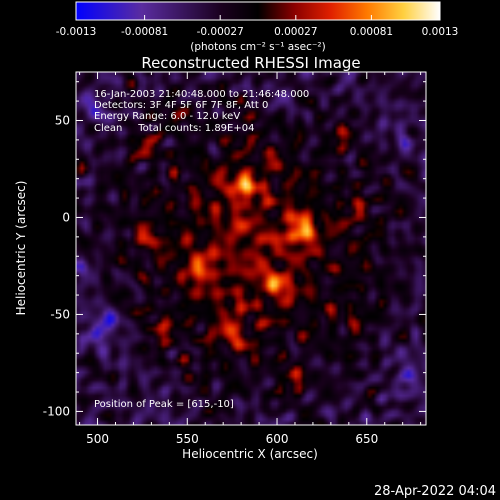  What do you see at coordinates (201, 94) in the screenshot?
I see `annotation-time-range: 16-Jan-2003 21:40:48.000 to 21:46:48.000` at bounding box center [201, 94].